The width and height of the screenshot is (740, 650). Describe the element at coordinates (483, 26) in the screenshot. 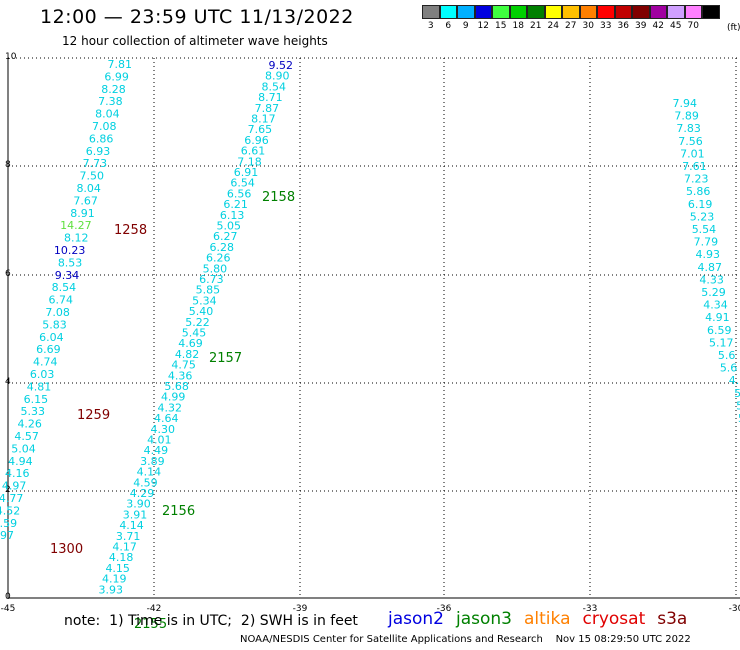

I see `legend-value: 12` at that location.